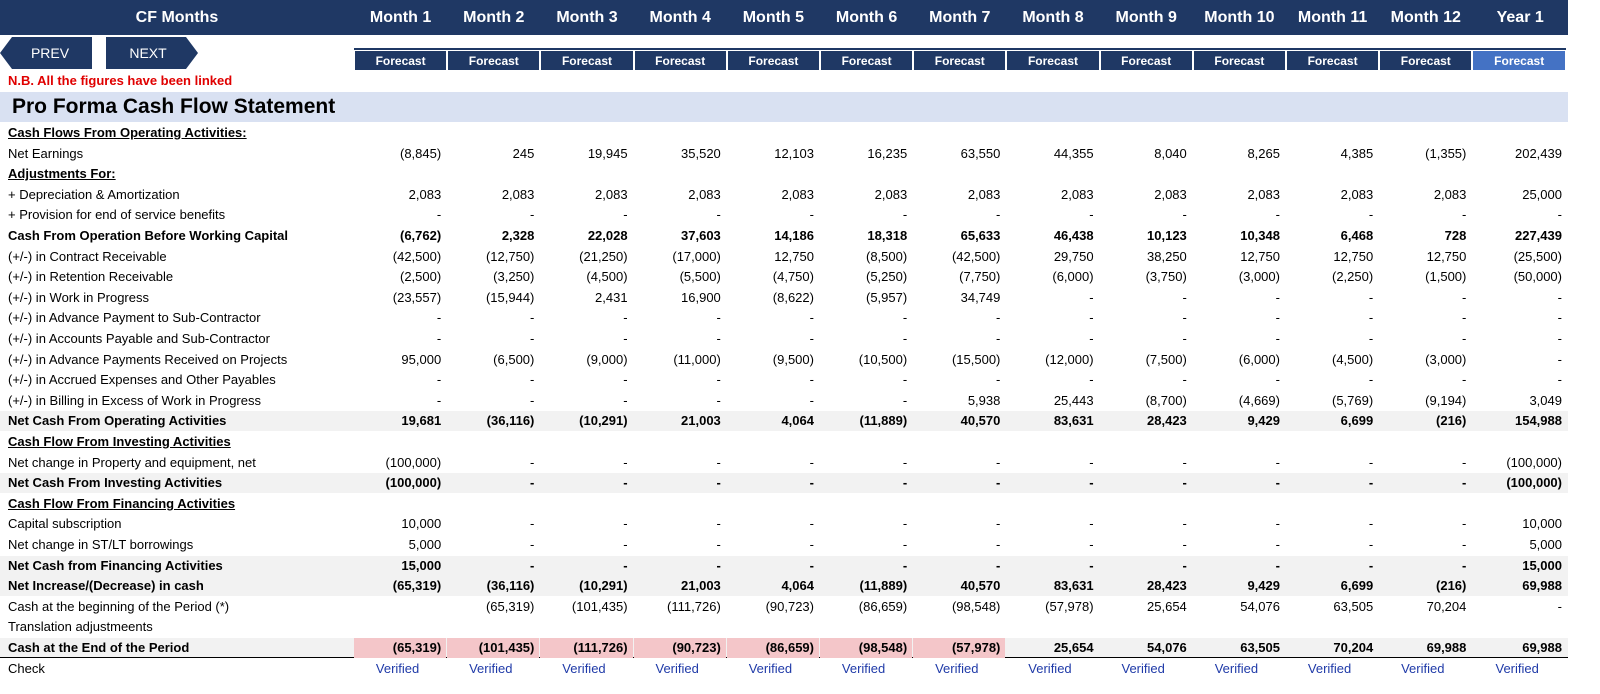  Describe the element at coordinates (1352, 400) in the screenshot. I see `value-cell: (5,769)` at that location.